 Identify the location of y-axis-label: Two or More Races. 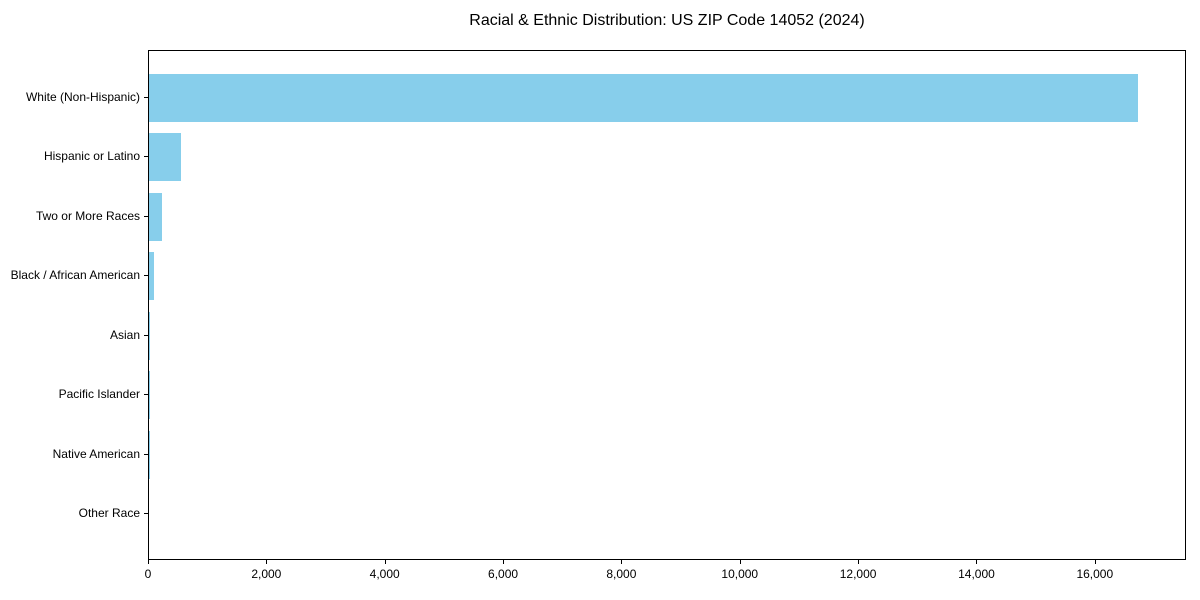
(87, 215).